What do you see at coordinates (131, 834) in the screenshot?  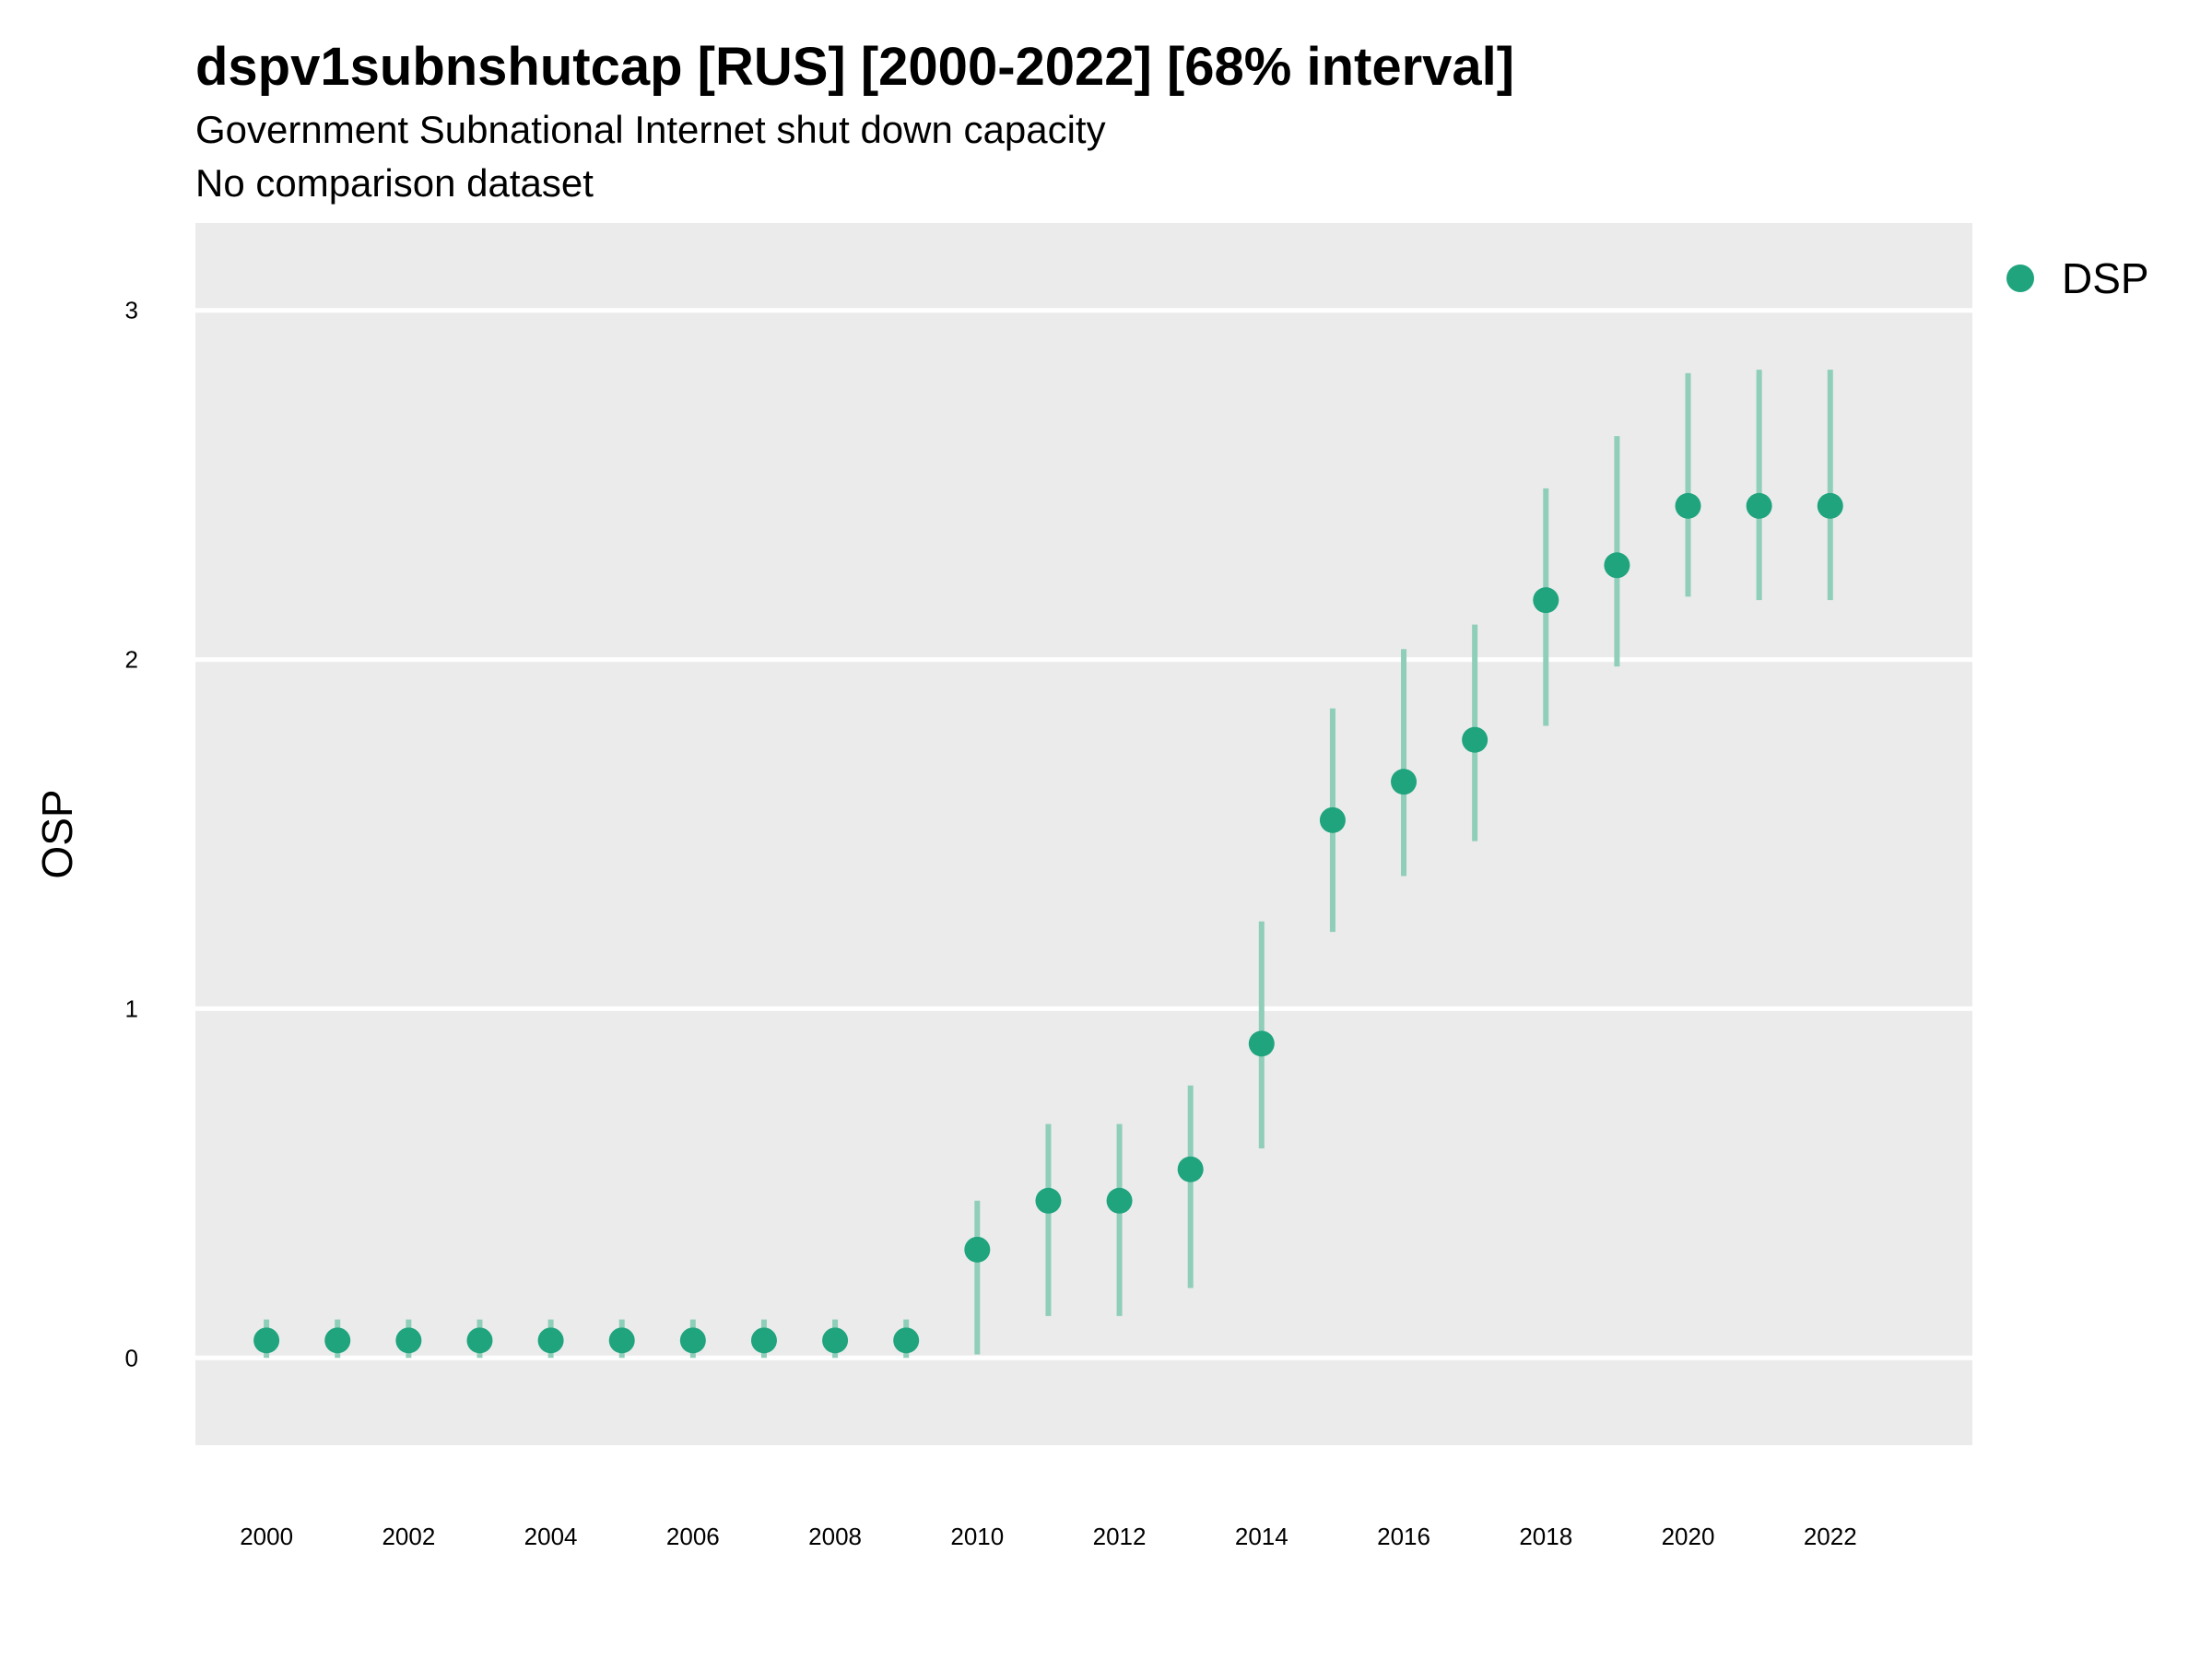 I see `y-axis-ticks: 0 1 2 3` at bounding box center [131, 834].